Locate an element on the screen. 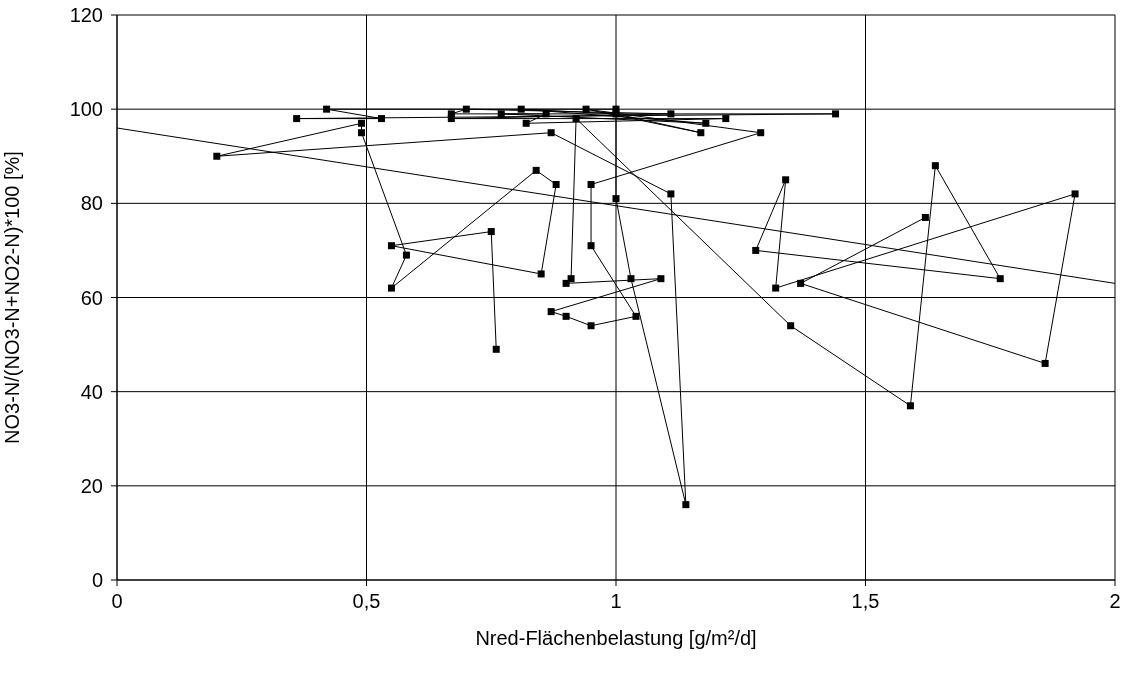 The width and height of the screenshot is (1125, 673). x-tick-label: 1,5 is located at coordinates (865, 601).